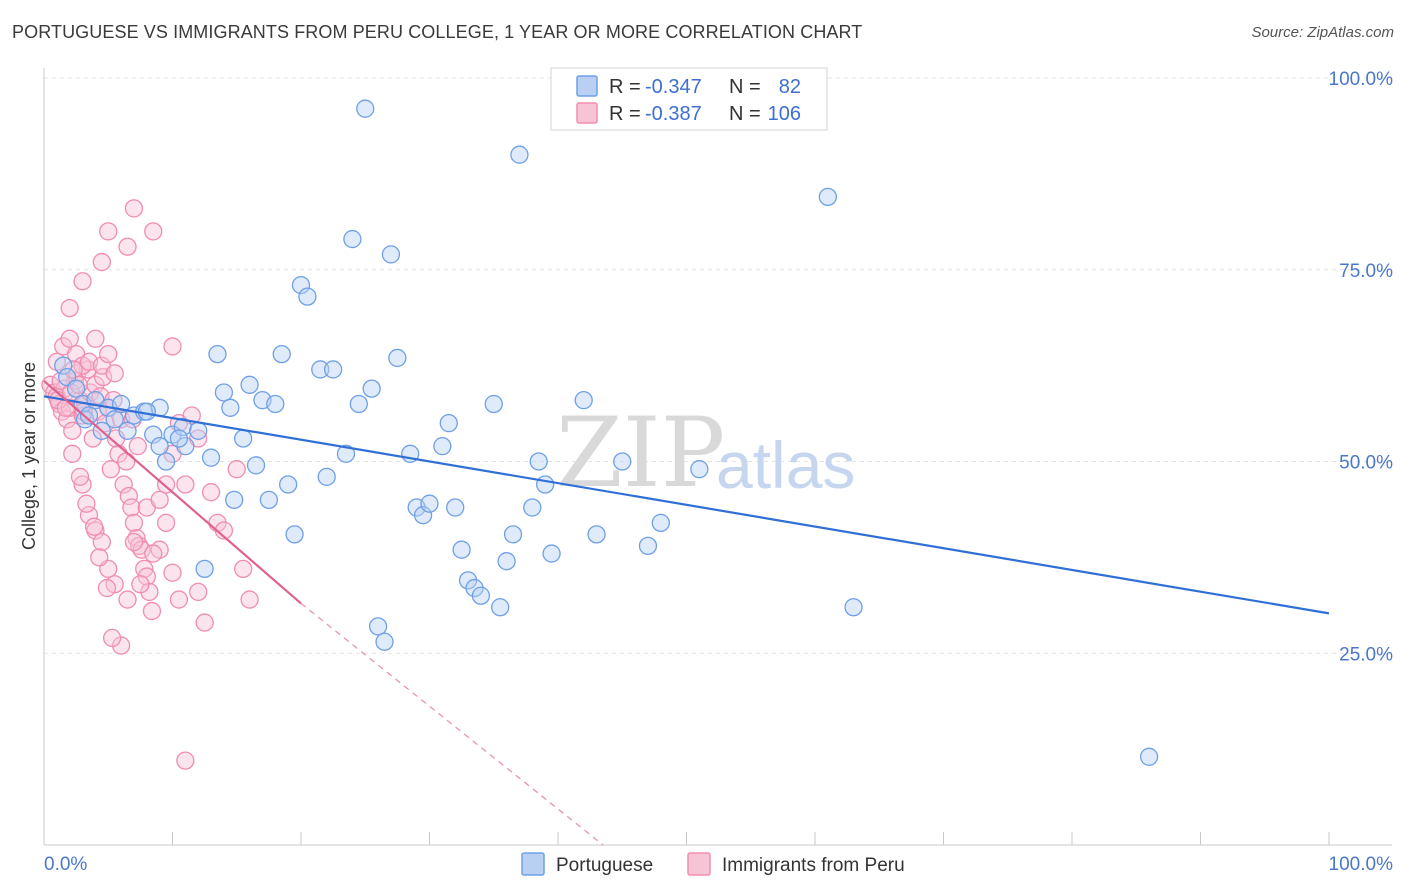 The image size is (1406, 892). Describe the element at coordinates (625, 114) in the screenshot. I see `legend-r-label-2: R =` at that location.